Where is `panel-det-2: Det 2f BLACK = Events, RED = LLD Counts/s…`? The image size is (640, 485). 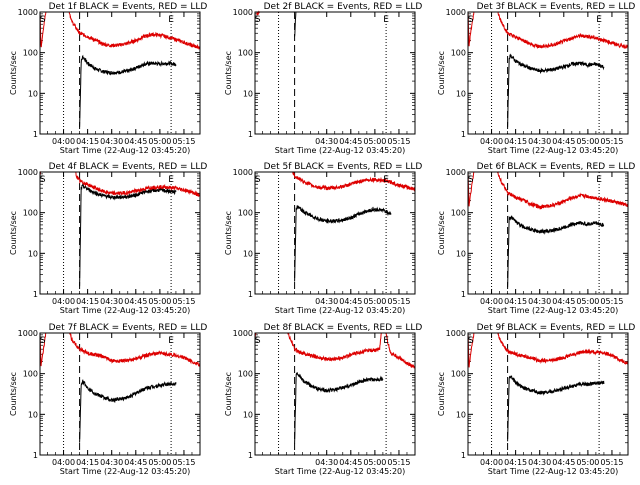 panel-det-2: Det 2f BLACK = Events, RED = LLD Counts/s… is located at coordinates (323, 78).